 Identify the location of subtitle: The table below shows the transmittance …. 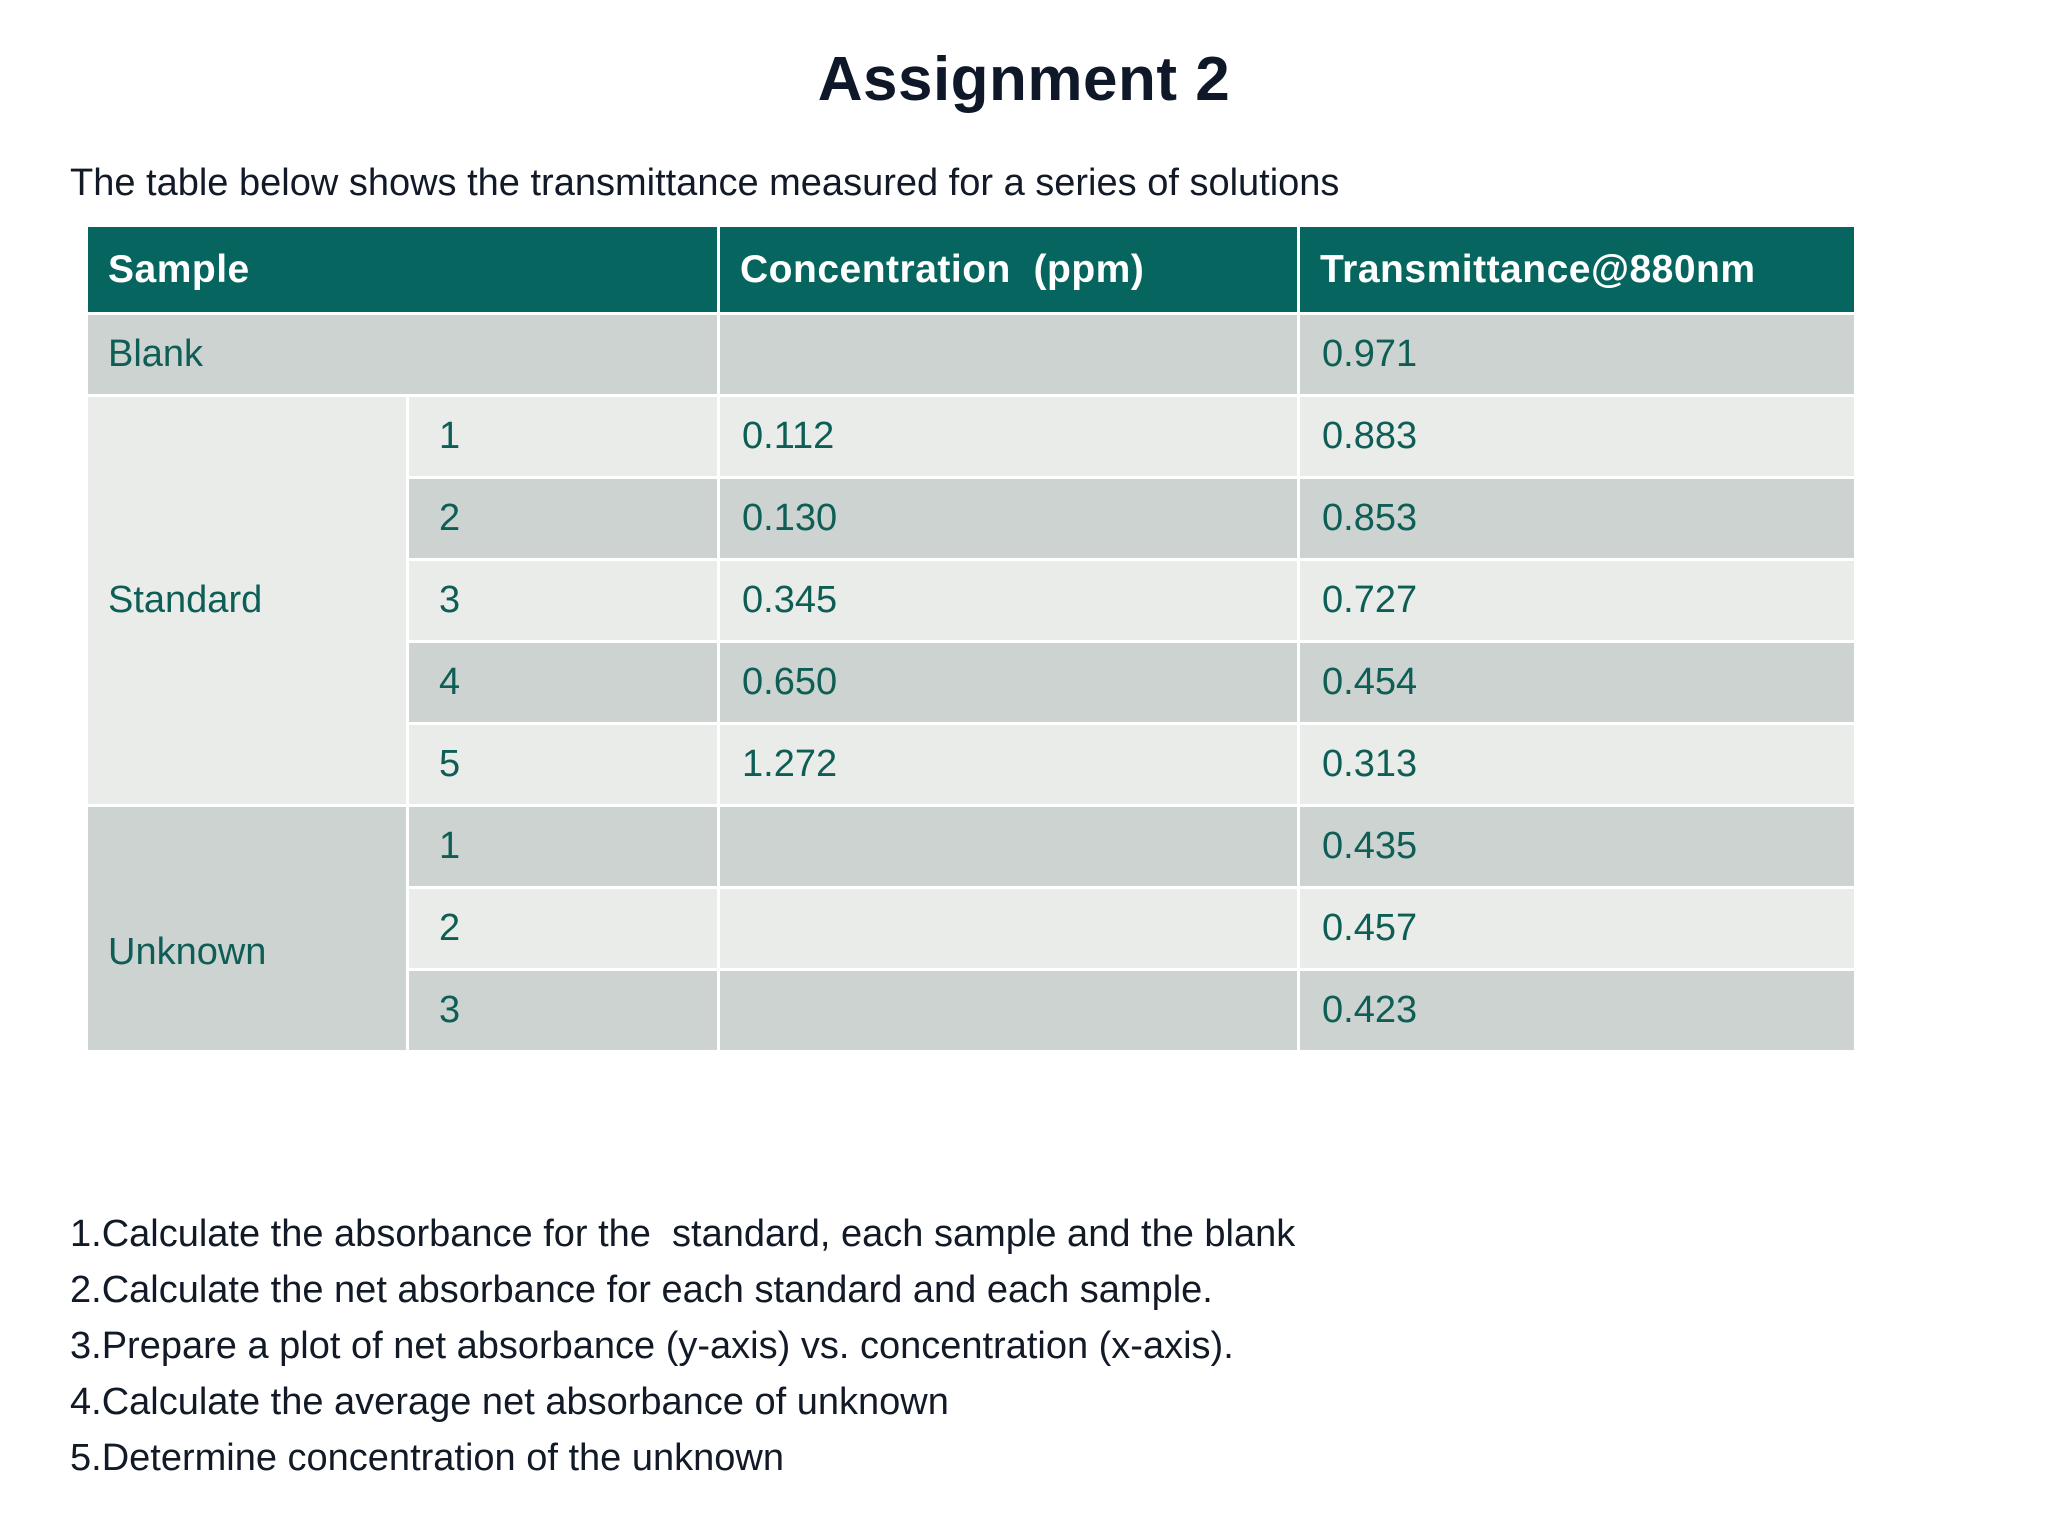
(705, 183).